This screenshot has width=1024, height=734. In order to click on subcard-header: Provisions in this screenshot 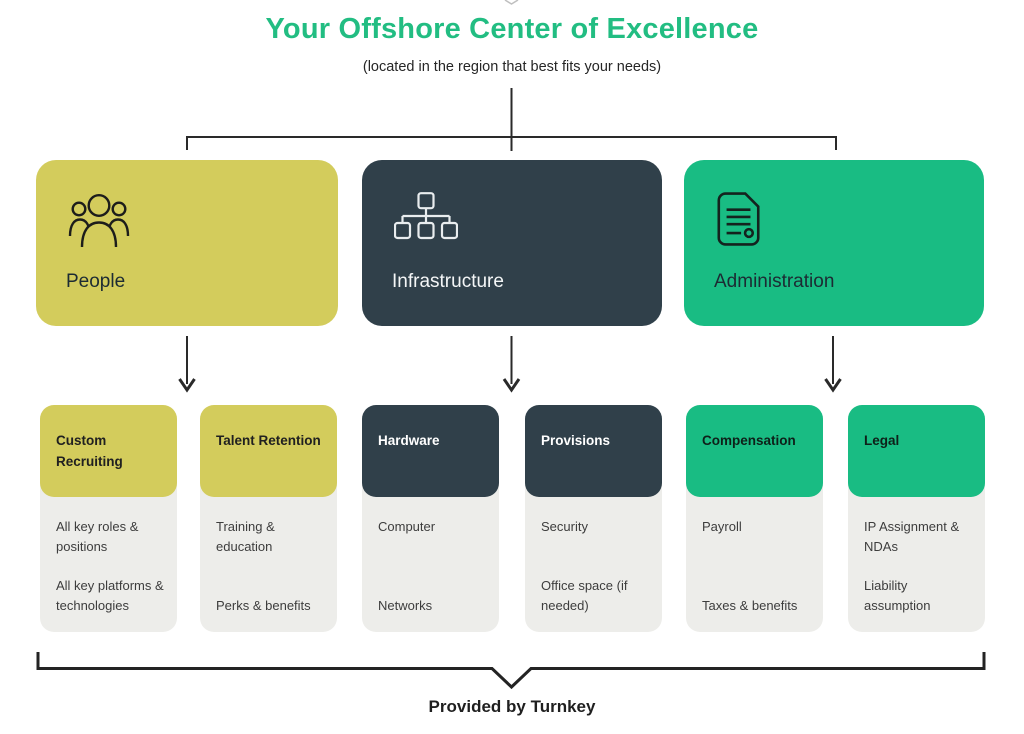, I will do `click(593, 451)`.